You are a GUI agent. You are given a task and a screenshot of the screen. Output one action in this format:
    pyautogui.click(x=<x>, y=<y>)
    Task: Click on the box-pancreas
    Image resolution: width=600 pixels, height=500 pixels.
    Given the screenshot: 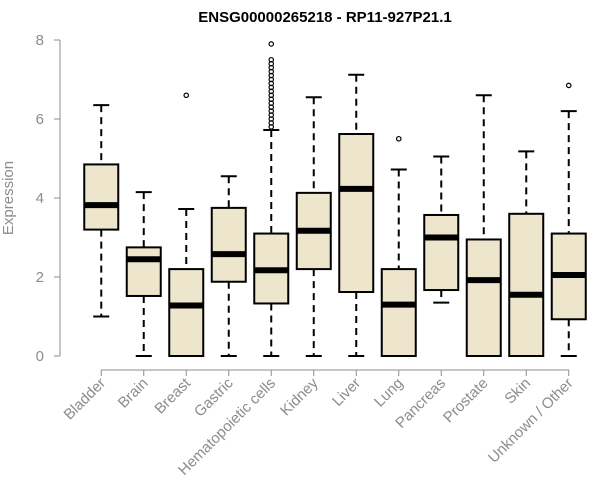 What is the action you would take?
    pyautogui.click(x=441, y=229)
    